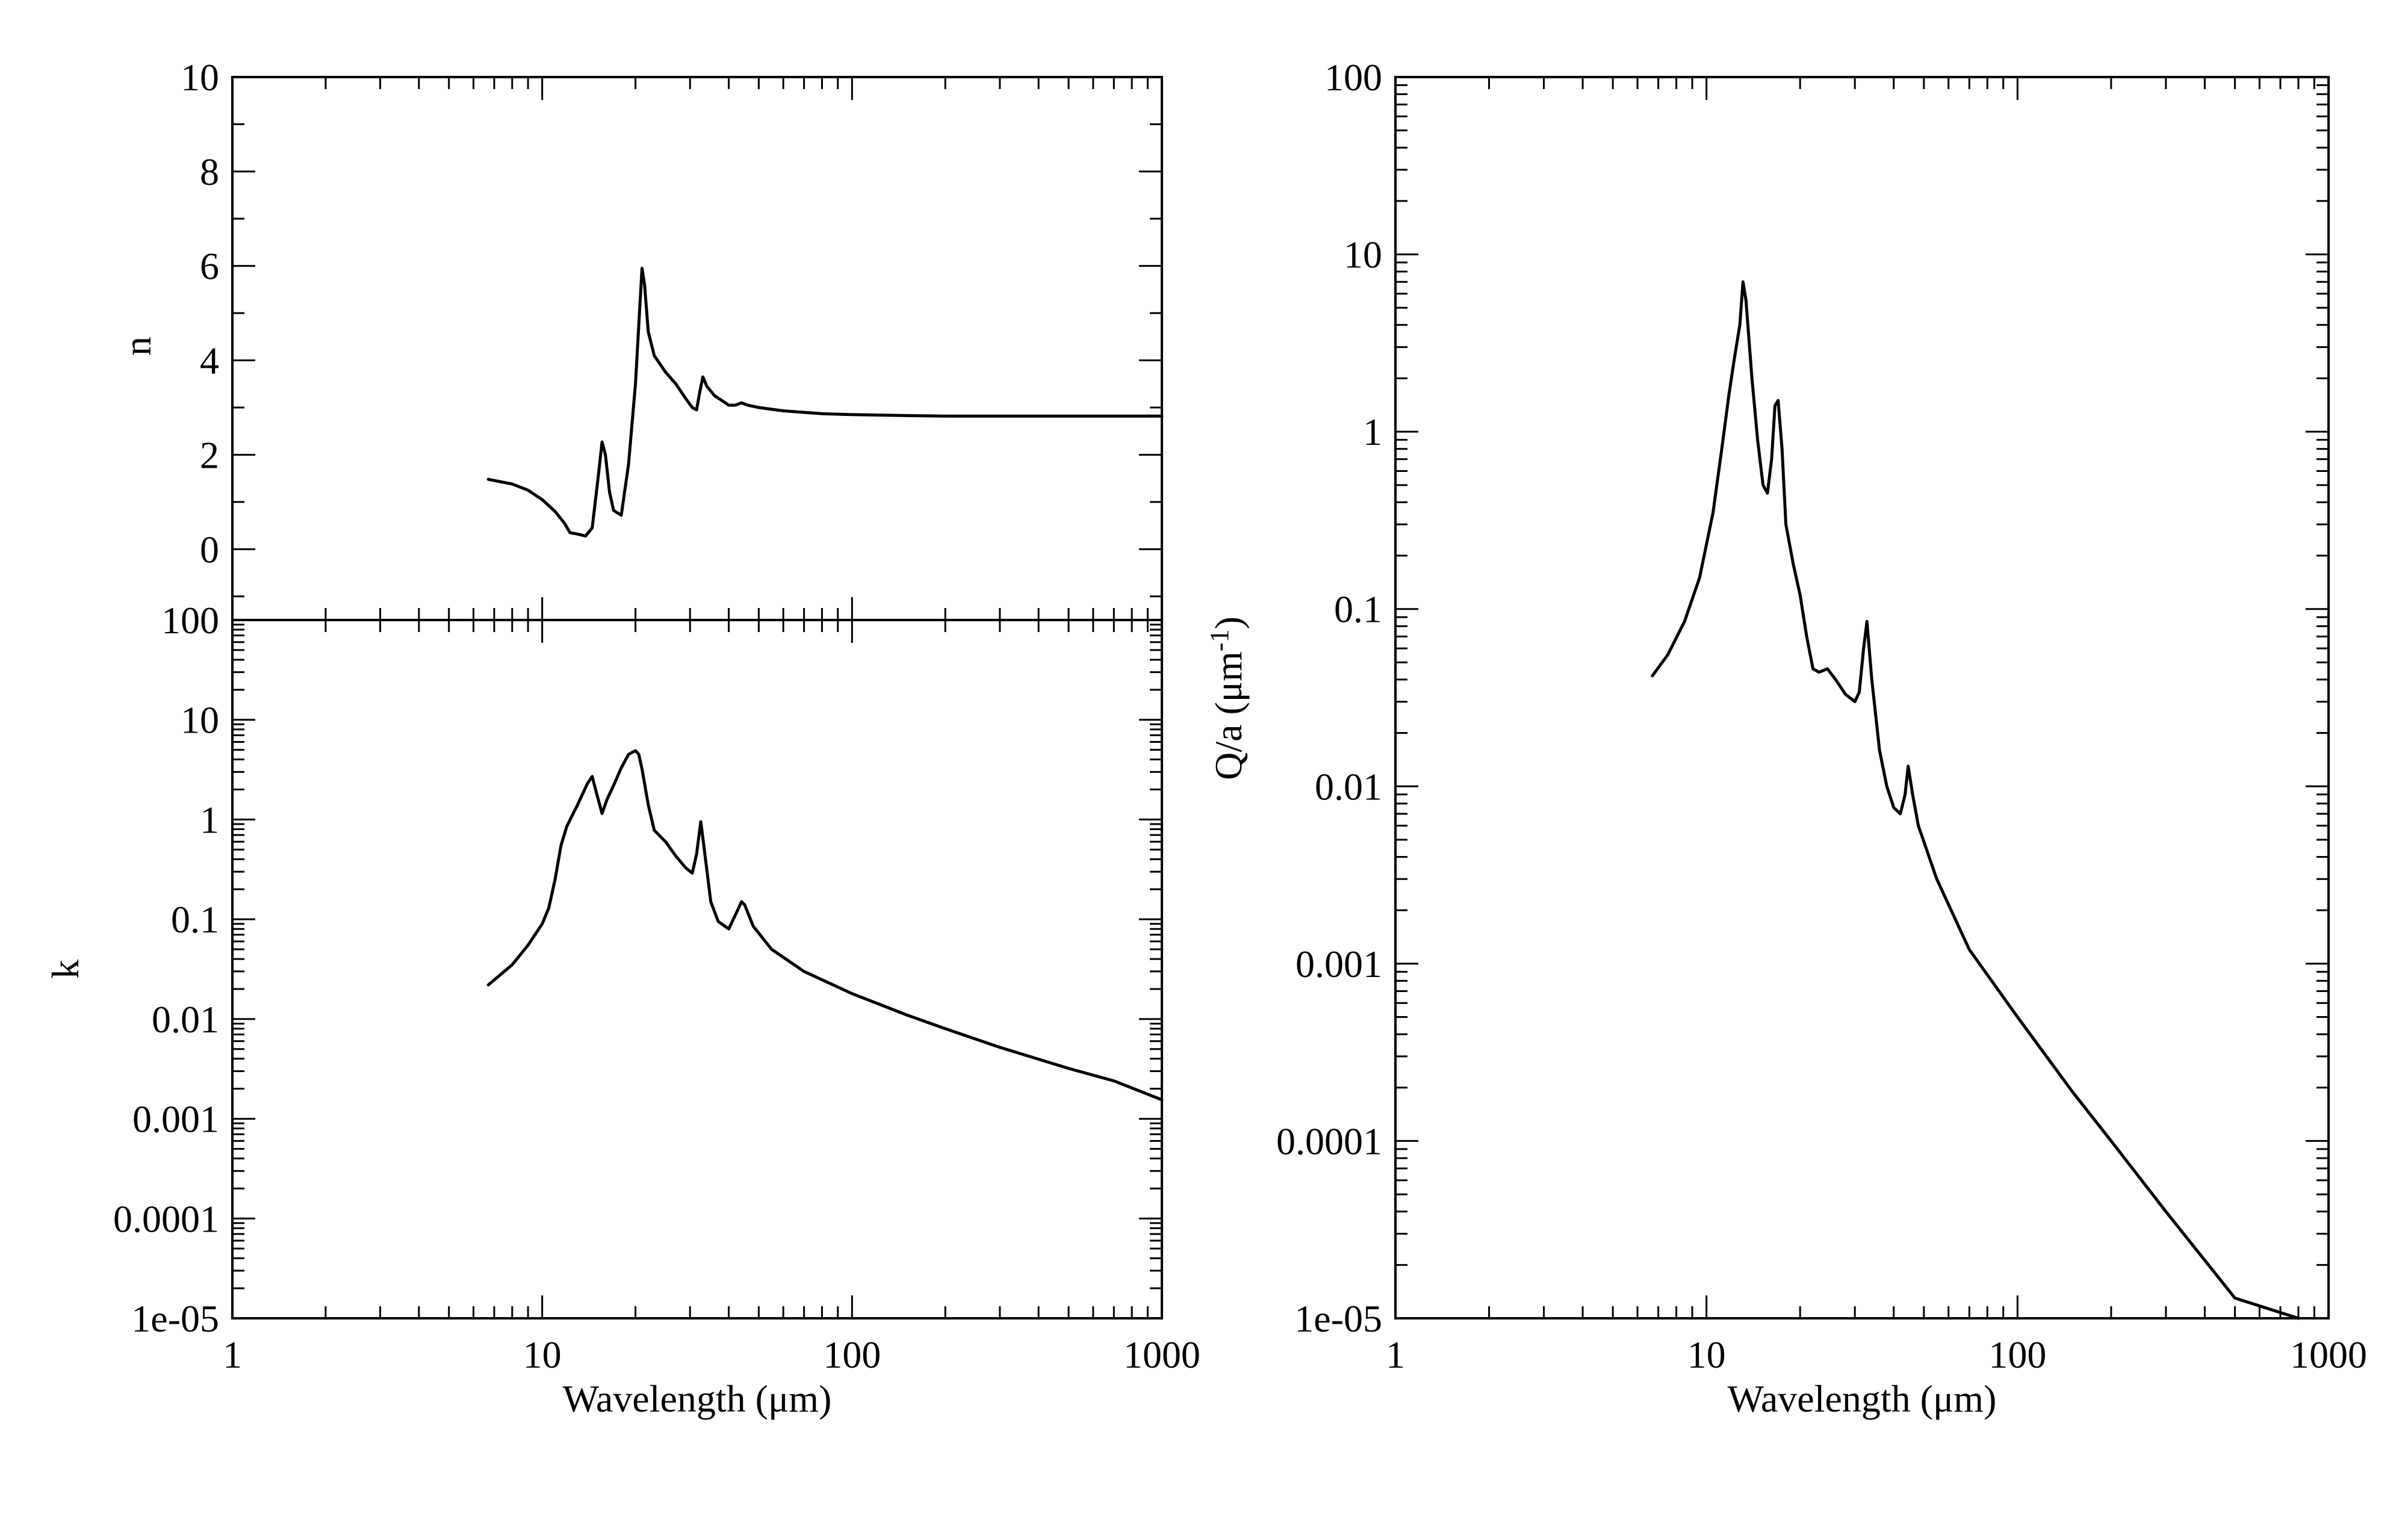 The width and height of the screenshot is (2408, 1535). I want to click on n-y-tick-label: 0, so click(209, 549).